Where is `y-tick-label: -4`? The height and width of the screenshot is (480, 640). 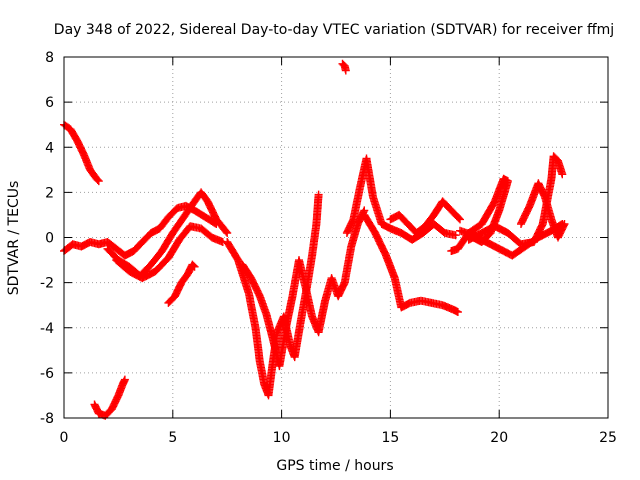 y-tick-label: -4 is located at coordinates (47, 329).